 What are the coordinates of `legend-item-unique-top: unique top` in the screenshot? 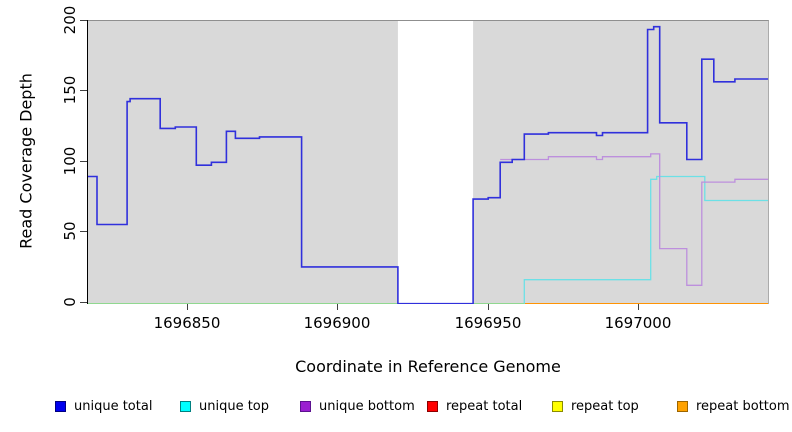 It's located at (224, 406).